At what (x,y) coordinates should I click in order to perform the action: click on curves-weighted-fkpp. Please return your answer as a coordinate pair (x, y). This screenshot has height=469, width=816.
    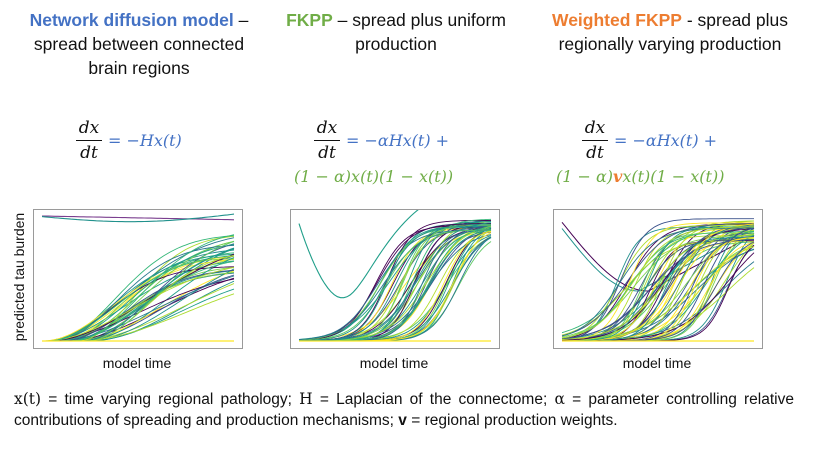
    Looking at the image, I should click on (658, 280).